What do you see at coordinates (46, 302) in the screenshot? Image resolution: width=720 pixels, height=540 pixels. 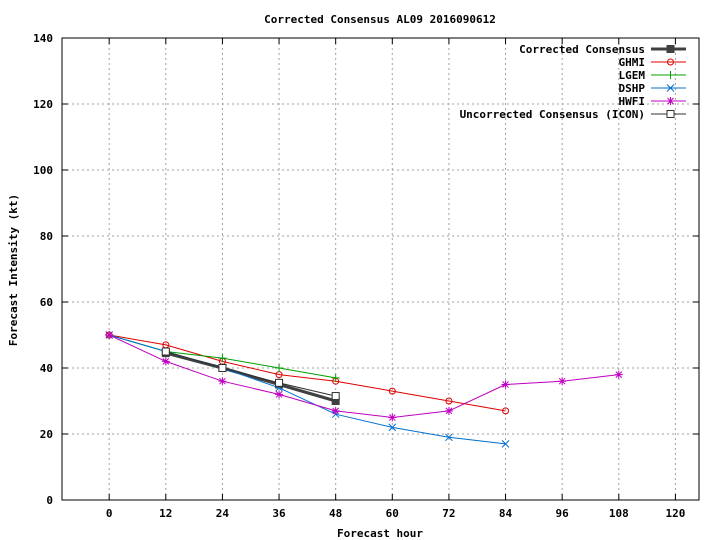 I see `y-tick-label: 60` at bounding box center [46, 302].